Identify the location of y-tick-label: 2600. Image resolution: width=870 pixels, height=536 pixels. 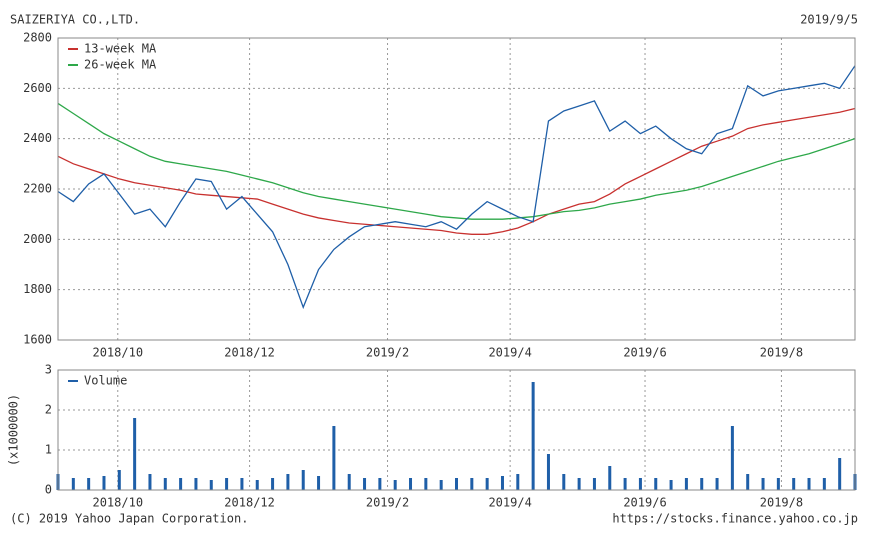
(37, 88).